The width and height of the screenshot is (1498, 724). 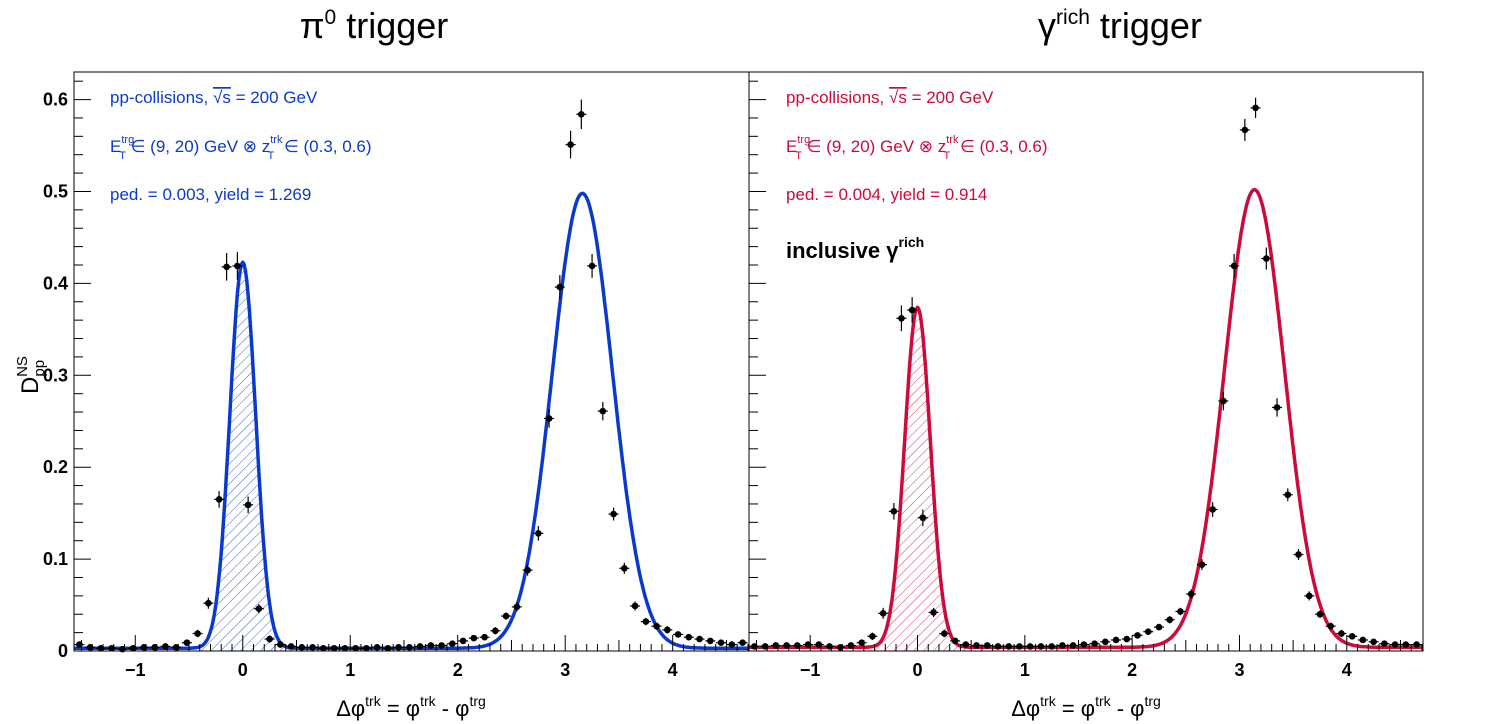 What do you see at coordinates (890, 97) in the screenshot?
I see `collision-label-right: pp-collisions, √s = 200 GeV` at bounding box center [890, 97].